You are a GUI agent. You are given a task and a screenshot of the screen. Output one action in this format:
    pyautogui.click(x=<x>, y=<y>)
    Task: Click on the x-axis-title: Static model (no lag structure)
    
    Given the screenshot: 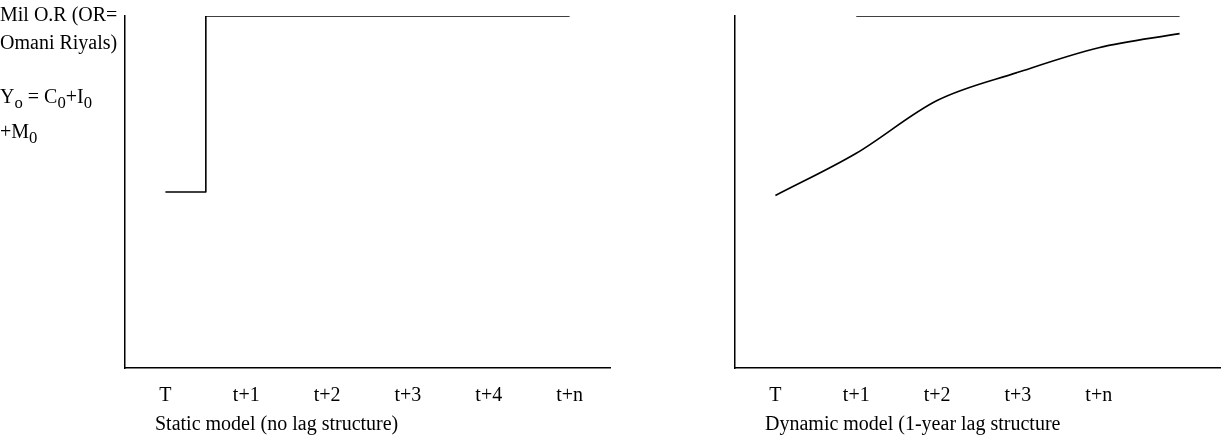 What is the action you would take?
    pyautogui.click(x=277, y=423)
    